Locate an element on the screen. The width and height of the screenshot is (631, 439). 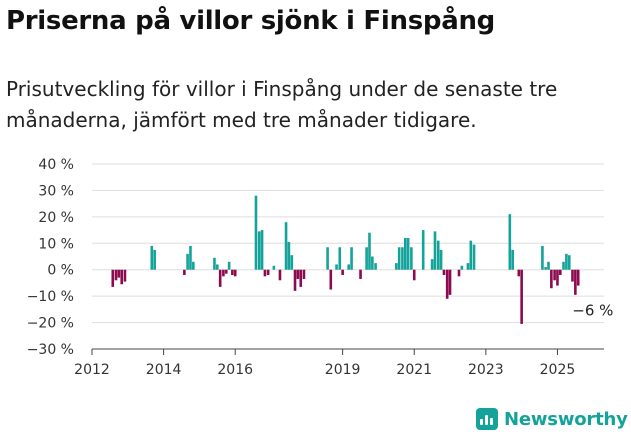
y-tick-label: 40 % is located at coordinates (56, 165).